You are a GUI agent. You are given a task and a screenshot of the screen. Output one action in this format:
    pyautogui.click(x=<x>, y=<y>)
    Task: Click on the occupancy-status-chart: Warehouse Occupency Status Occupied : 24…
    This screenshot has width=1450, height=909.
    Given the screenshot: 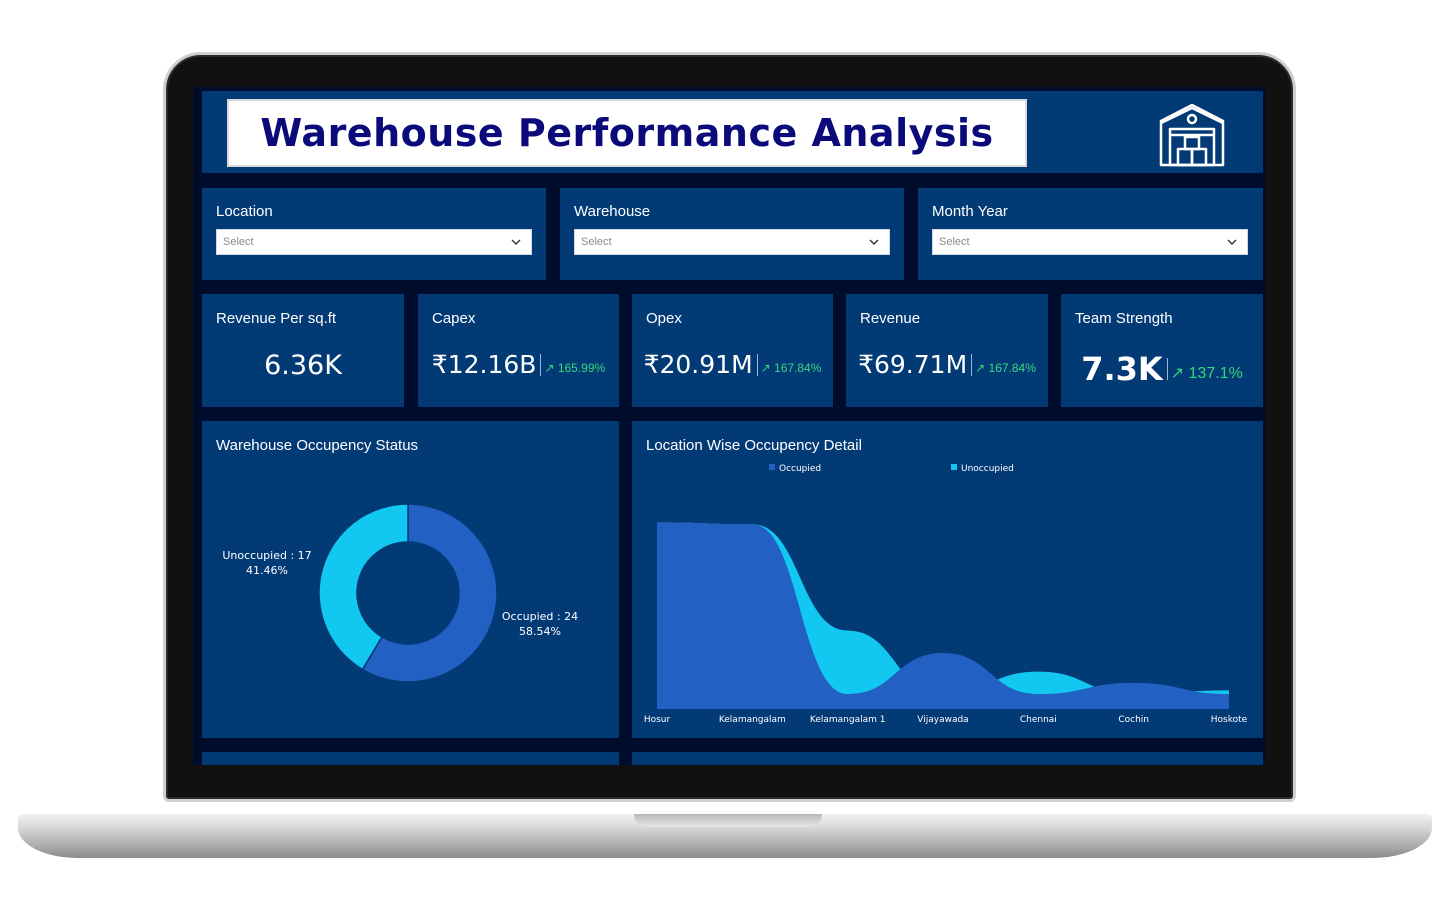 What is the action you would take?
    pyautogui.click(x=410, y=579)
    